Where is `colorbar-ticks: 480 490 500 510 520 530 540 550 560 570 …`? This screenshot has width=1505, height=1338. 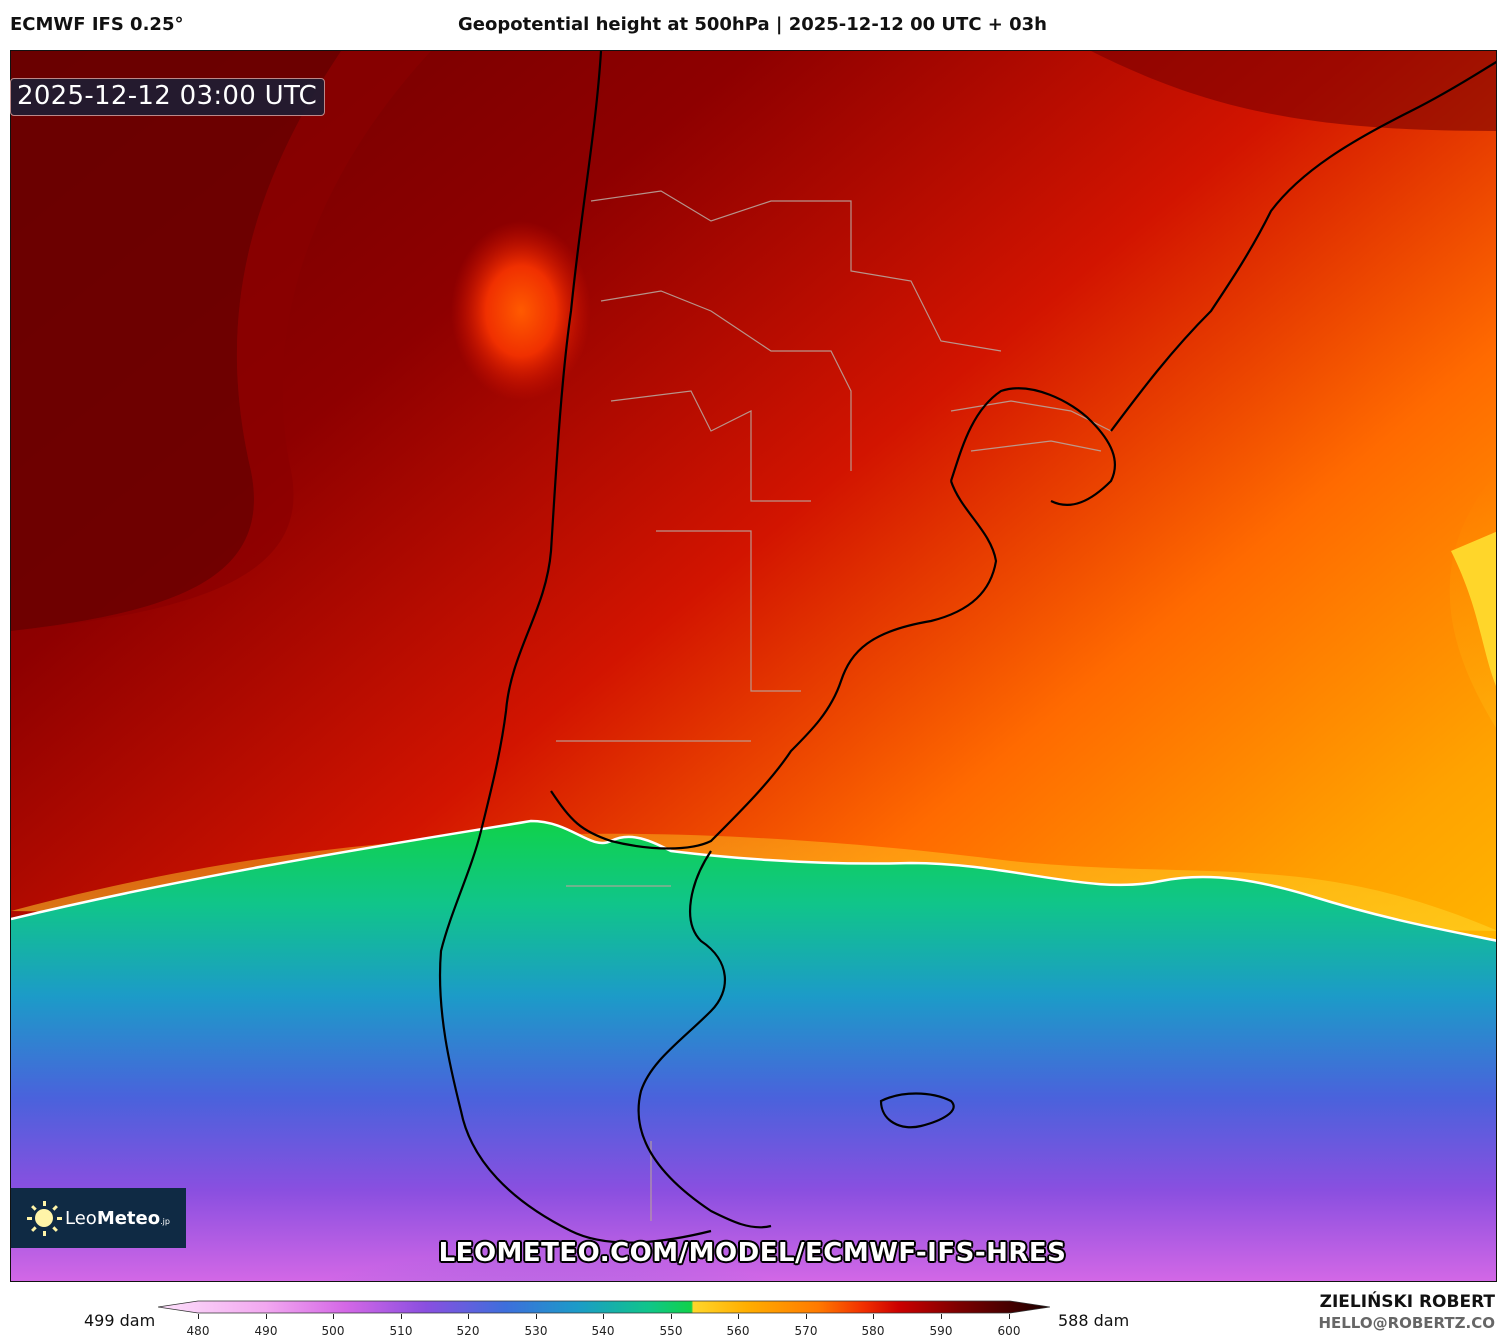
colorbar-ticks: 480 490 500 510 520 530 540 550 560 570 … is located at coordinates (752, 1326).